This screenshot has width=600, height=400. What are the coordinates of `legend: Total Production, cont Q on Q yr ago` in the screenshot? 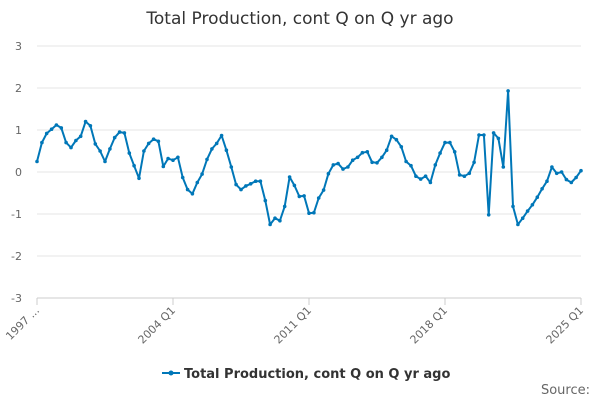 It's located at (306, 374).